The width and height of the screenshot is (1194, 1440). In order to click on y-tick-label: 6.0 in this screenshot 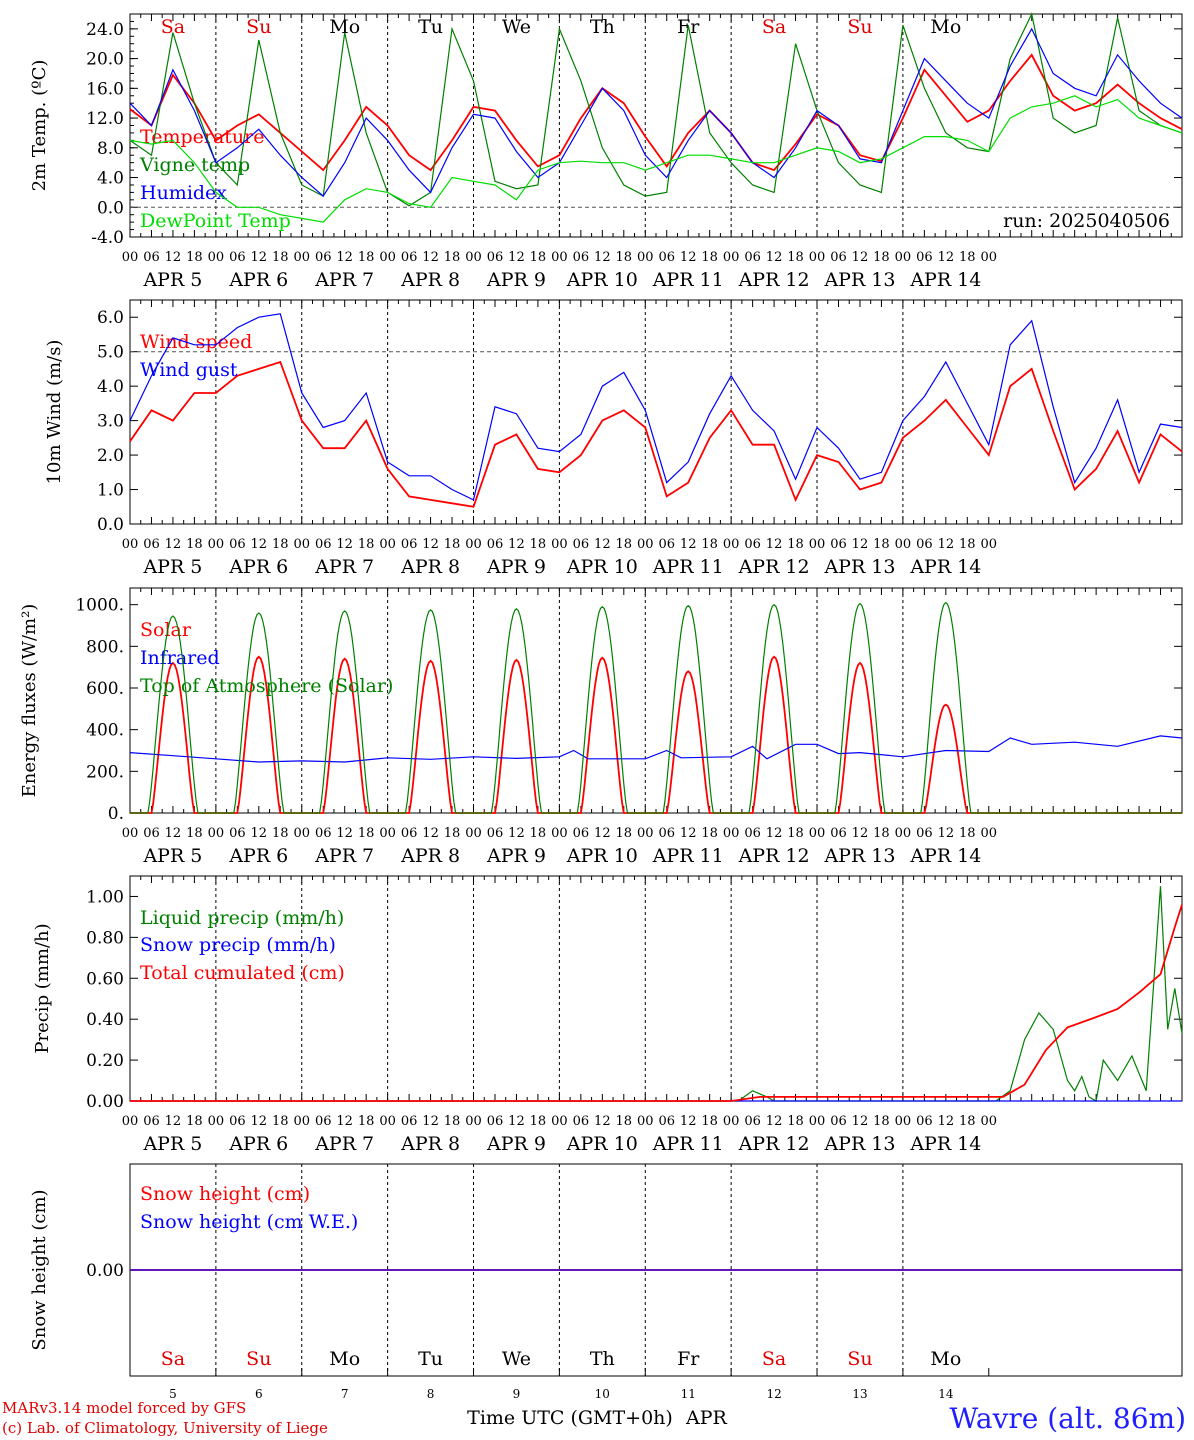, I will do `click(110, 318)`.